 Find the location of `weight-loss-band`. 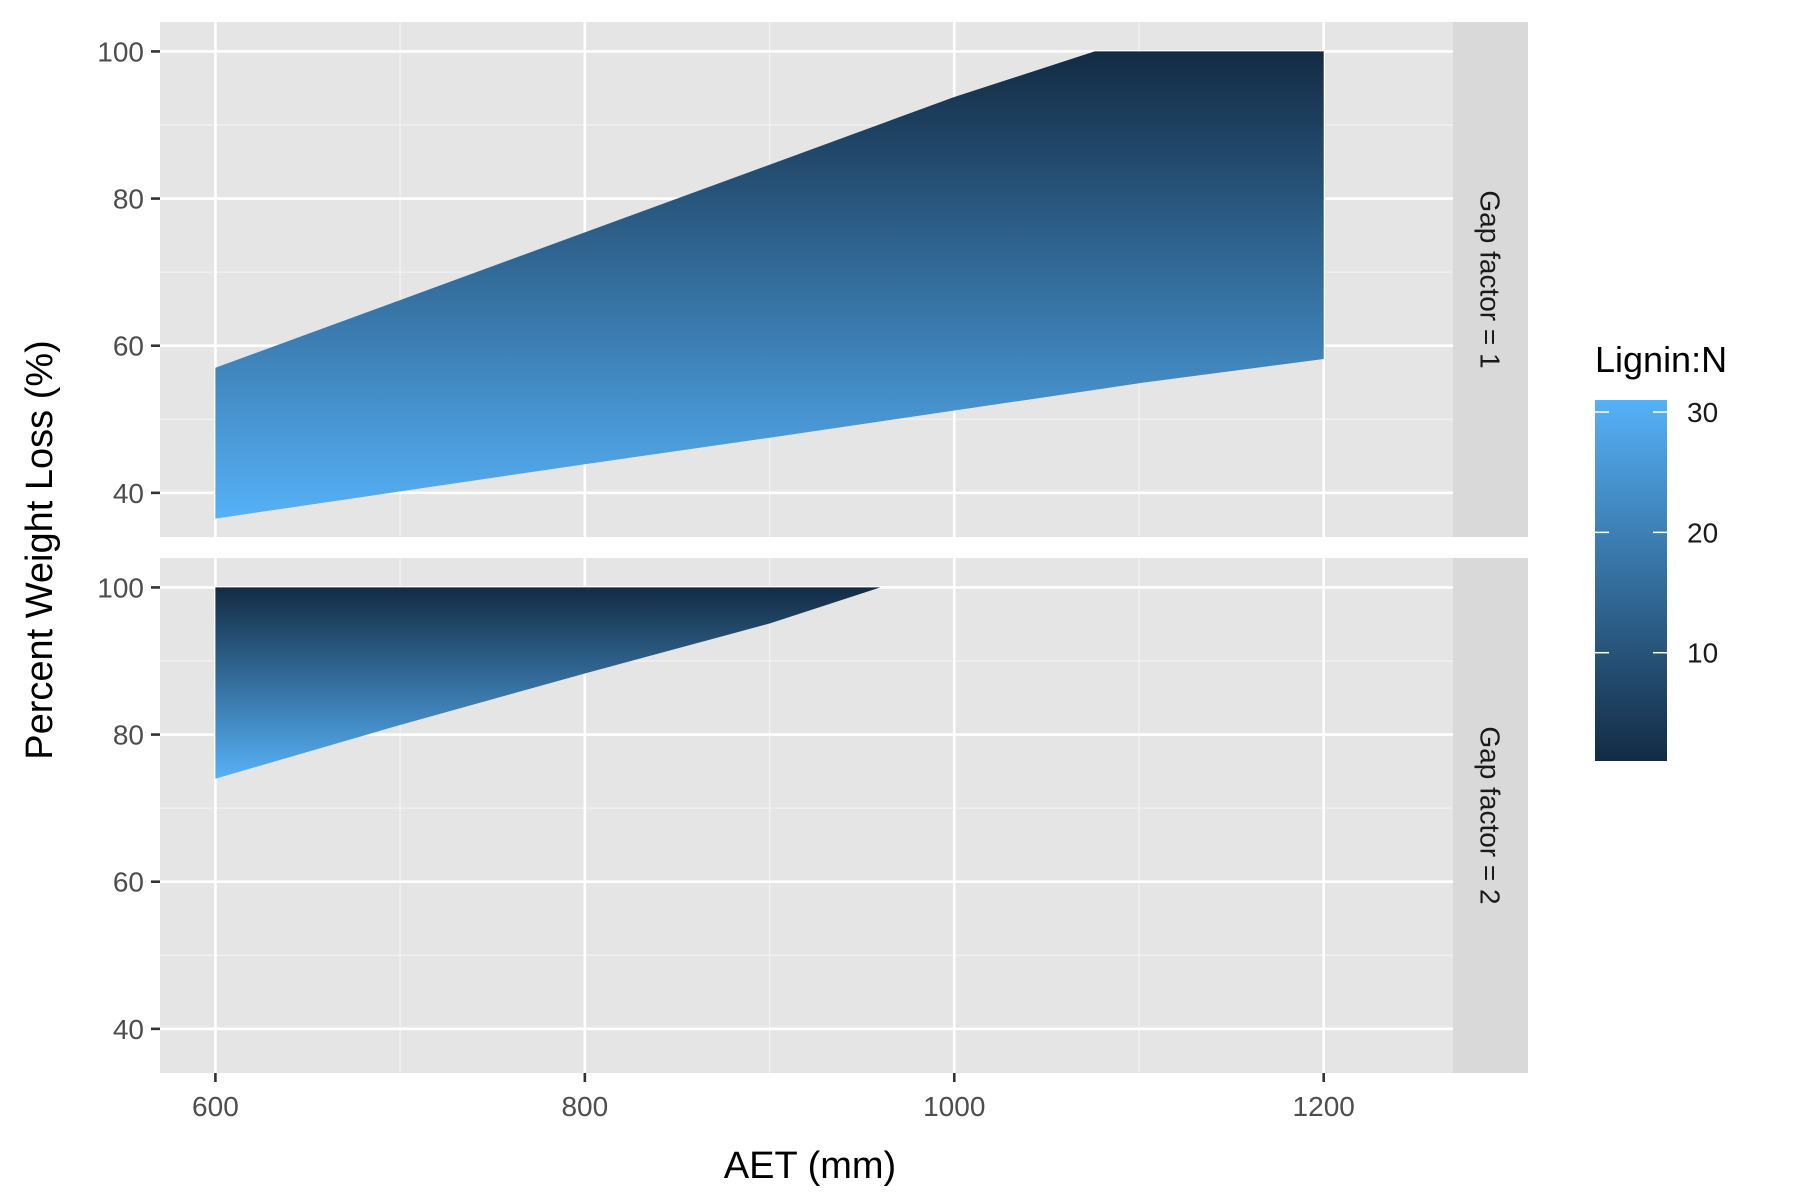

weight-loss-band is located at coordinates (769, 683).